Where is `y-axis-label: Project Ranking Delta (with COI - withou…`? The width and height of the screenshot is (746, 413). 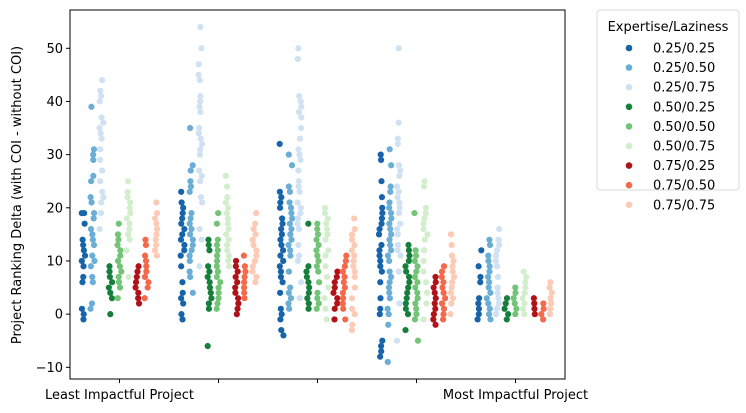 y-axis-label: Project Ranking Delta (with COI - withou… is located at coordinates (17, 195).